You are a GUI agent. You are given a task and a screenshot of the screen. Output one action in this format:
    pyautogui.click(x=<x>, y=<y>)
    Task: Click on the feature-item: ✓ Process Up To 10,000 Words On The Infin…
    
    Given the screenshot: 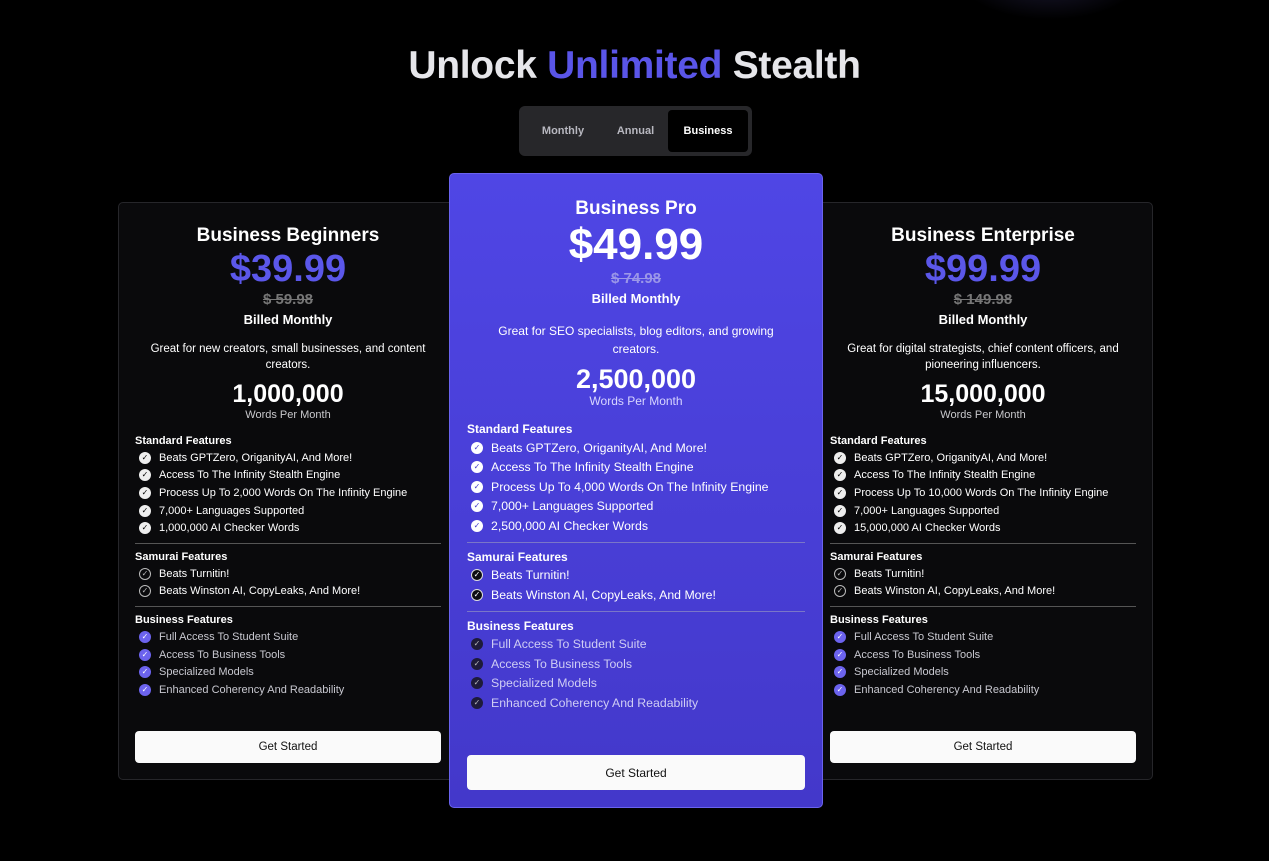 What is the action you would take?
    pyautogui.click(x=983, y=493)
    